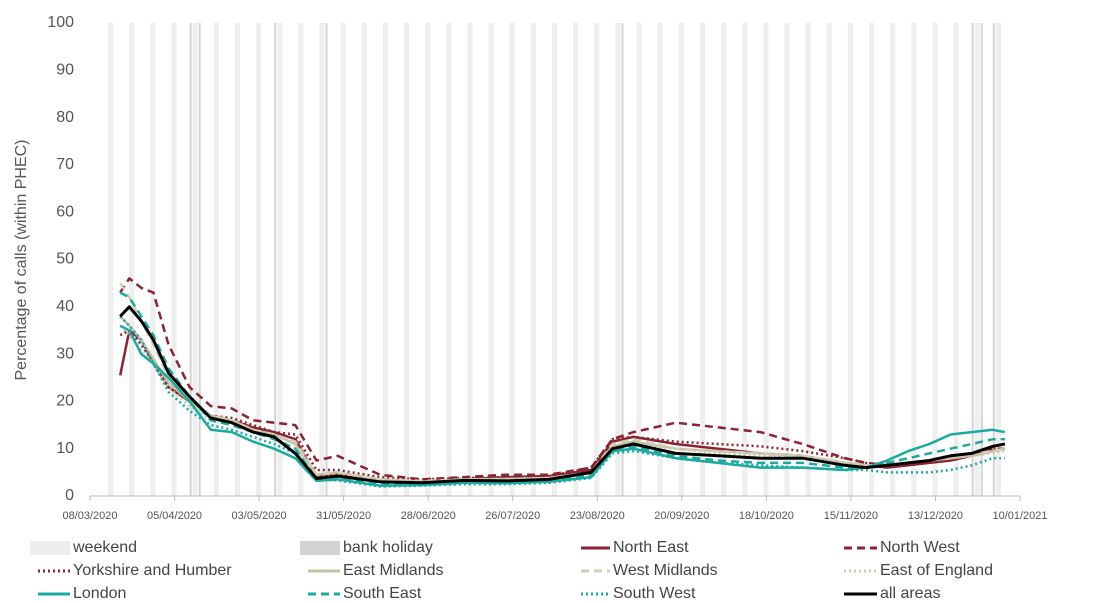  I want to click on x-tick-label: 15/11/2020, so click(851, 516).